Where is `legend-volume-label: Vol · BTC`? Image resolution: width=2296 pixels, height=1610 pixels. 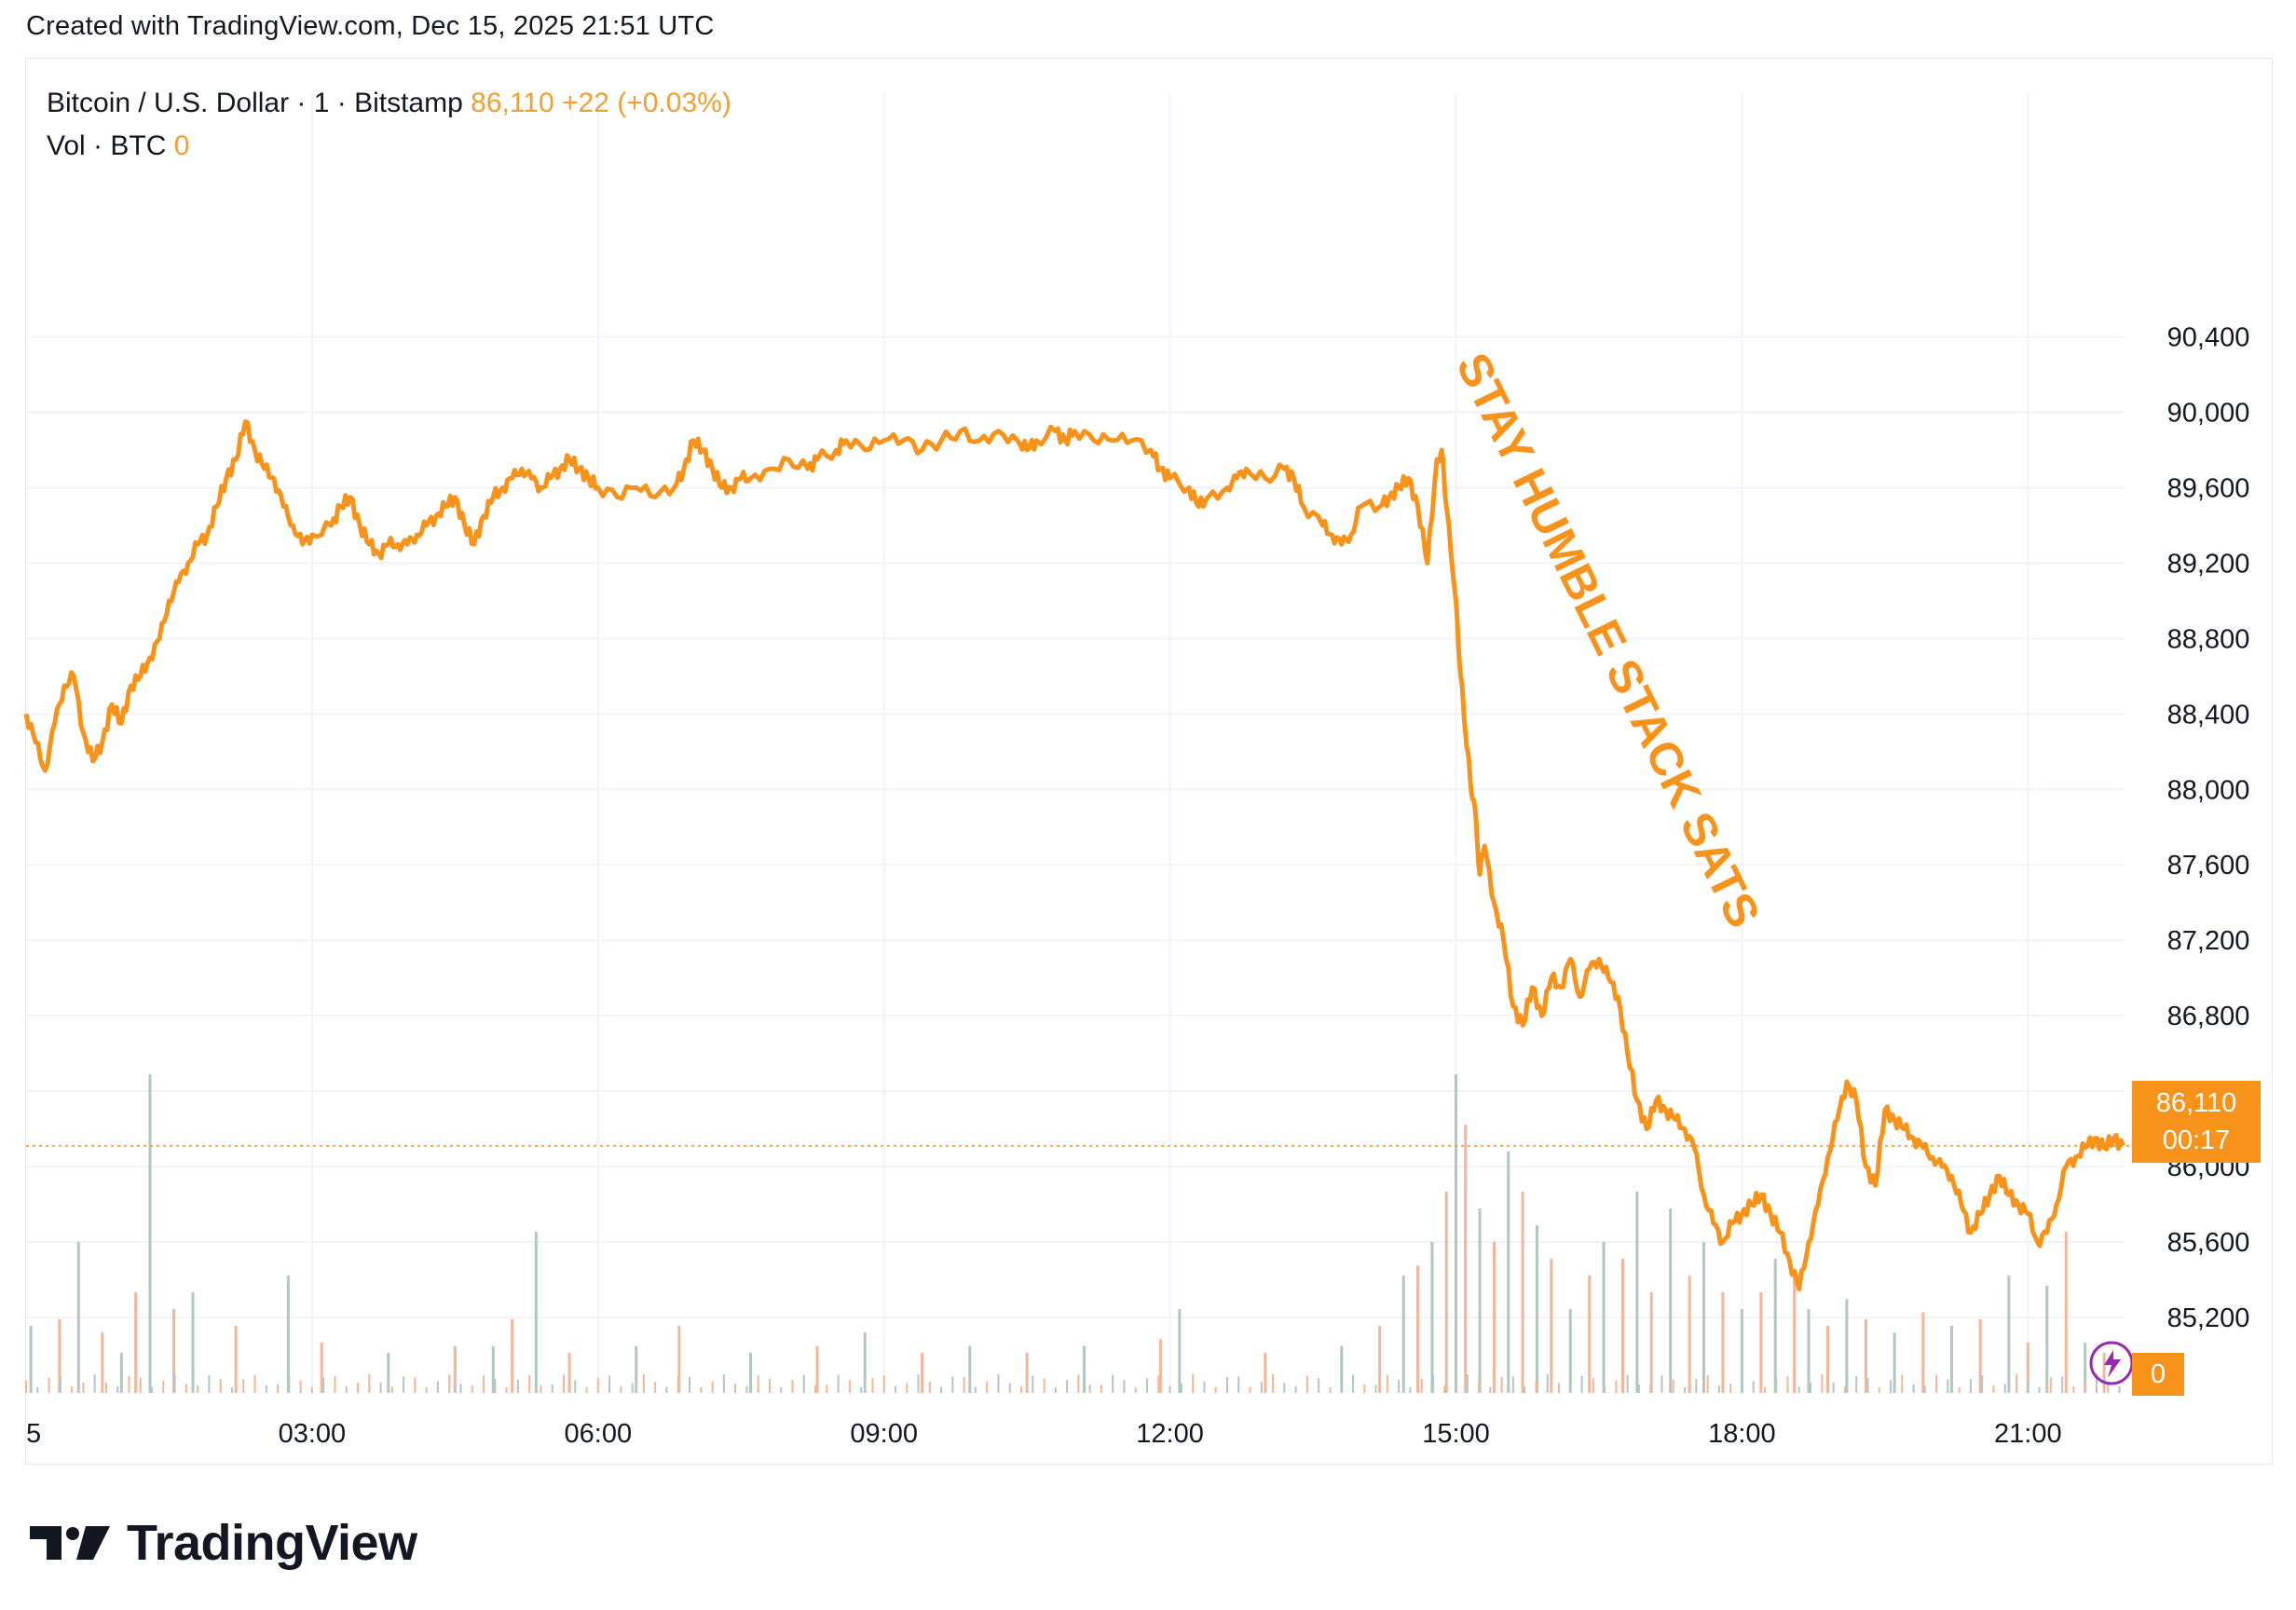
legend-volume-label: Vol · BTC is located at coordinates (107, 145).